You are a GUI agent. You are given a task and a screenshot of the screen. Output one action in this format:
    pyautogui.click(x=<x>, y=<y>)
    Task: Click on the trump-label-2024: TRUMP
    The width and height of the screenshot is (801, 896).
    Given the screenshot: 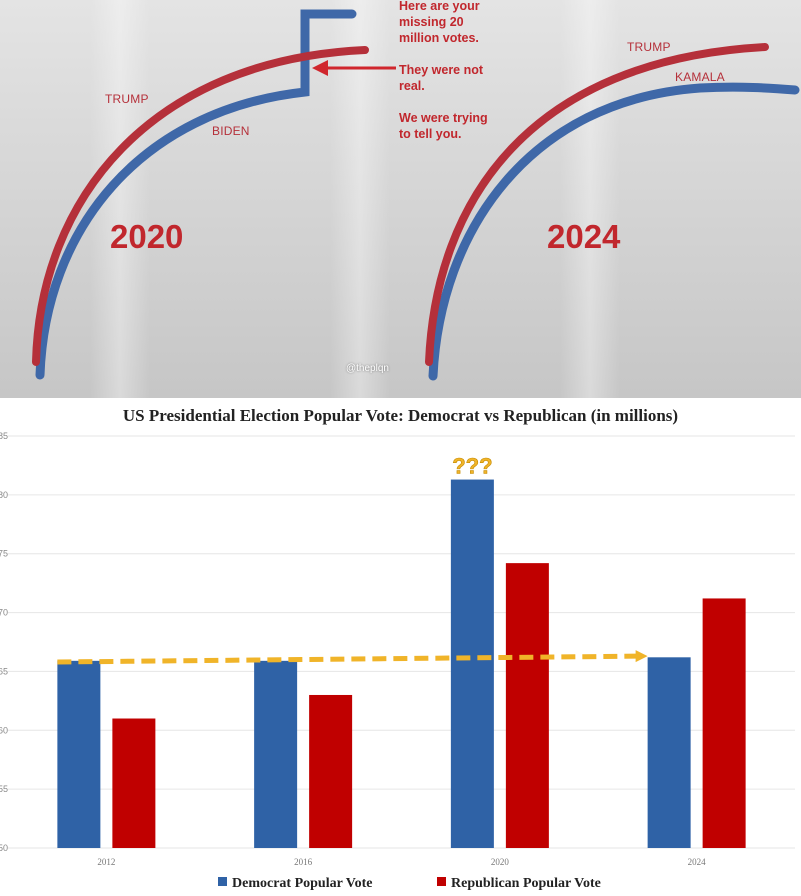 What is the action you would take?
    pyautogui.click(x=649, y=47)
    